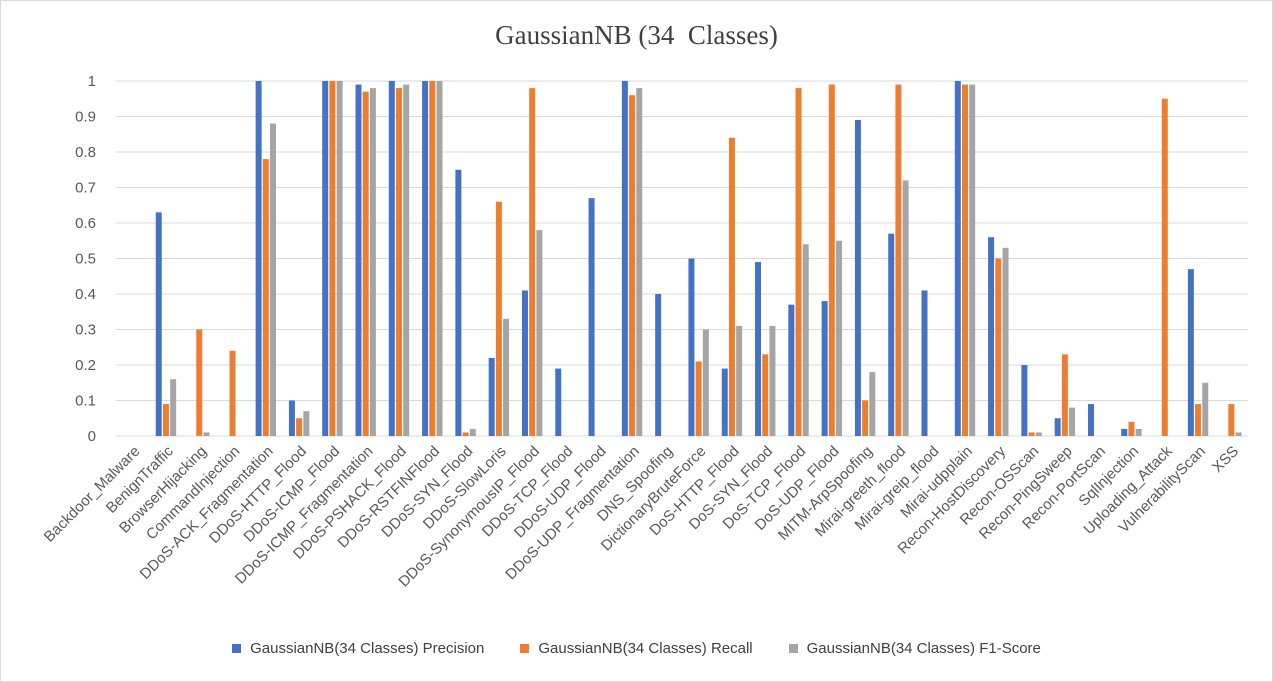 This screenshot has width=1273, height=682. What do you see at coordinates (525, 648) in the screenshot?
I see `legend-swatch-recall` at bounding box center [525, 648].